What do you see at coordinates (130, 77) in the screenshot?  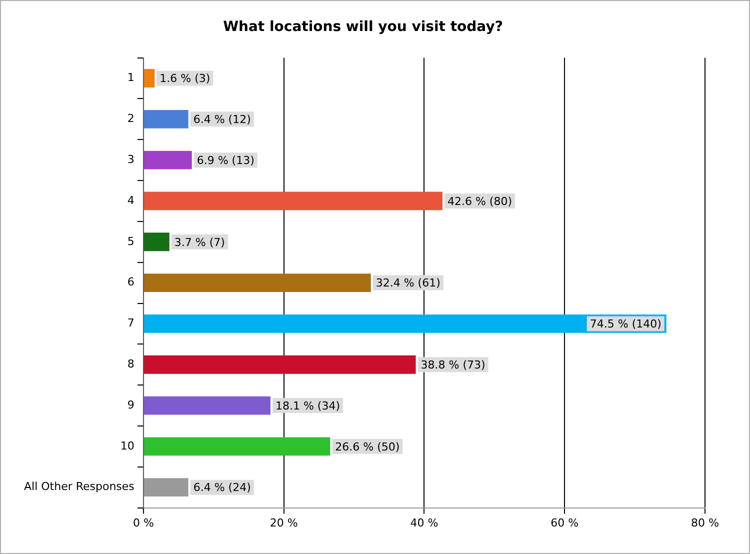 I see `y-tick-label: 1` at bounding box center [130, 77].